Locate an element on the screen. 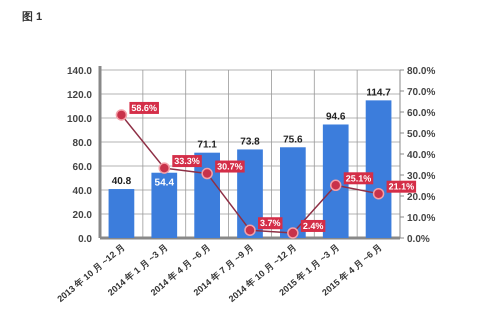 Image resolution: width=500 pixels, height=335 pixels. y-tick-label: 100.0 is located at coordinates (79, 119).